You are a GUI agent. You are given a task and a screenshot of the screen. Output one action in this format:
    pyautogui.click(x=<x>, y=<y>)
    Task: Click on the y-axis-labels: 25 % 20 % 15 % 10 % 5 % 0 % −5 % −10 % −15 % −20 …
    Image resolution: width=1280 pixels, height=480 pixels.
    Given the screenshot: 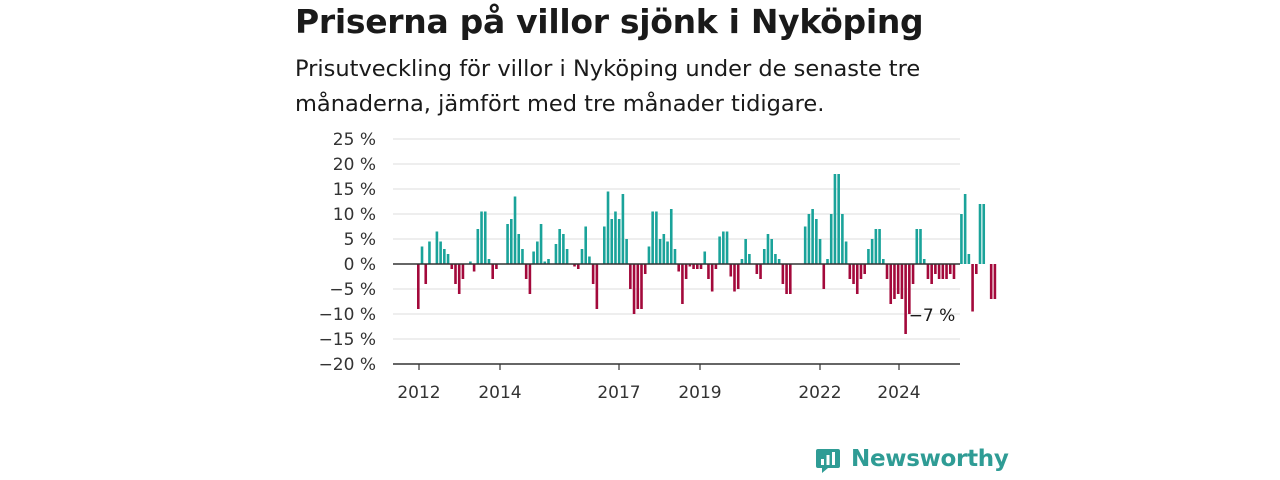 What is the action you would take?
    pyautogui.click(x=347, y=252)
    